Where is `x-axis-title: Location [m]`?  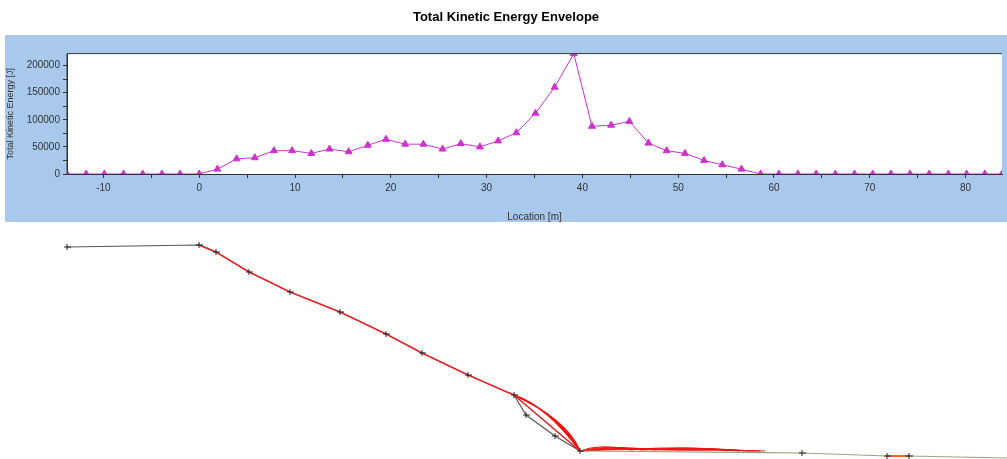 x-axis-title: Location [m] is located at coordinates (534, 216).